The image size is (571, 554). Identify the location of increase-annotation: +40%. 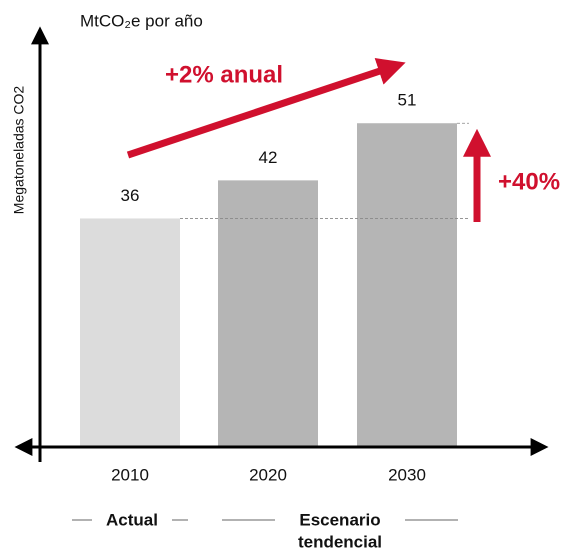
(529, 181).